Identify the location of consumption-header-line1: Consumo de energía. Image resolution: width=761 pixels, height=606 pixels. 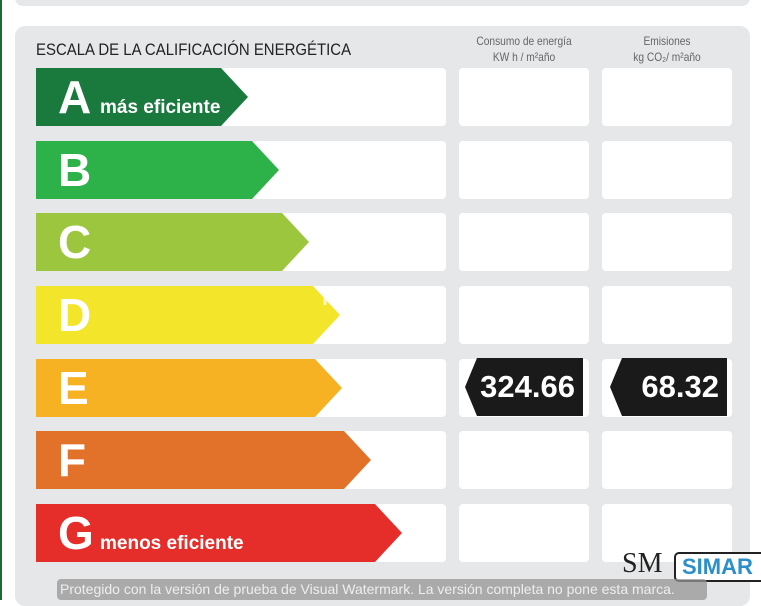
(524, 41).